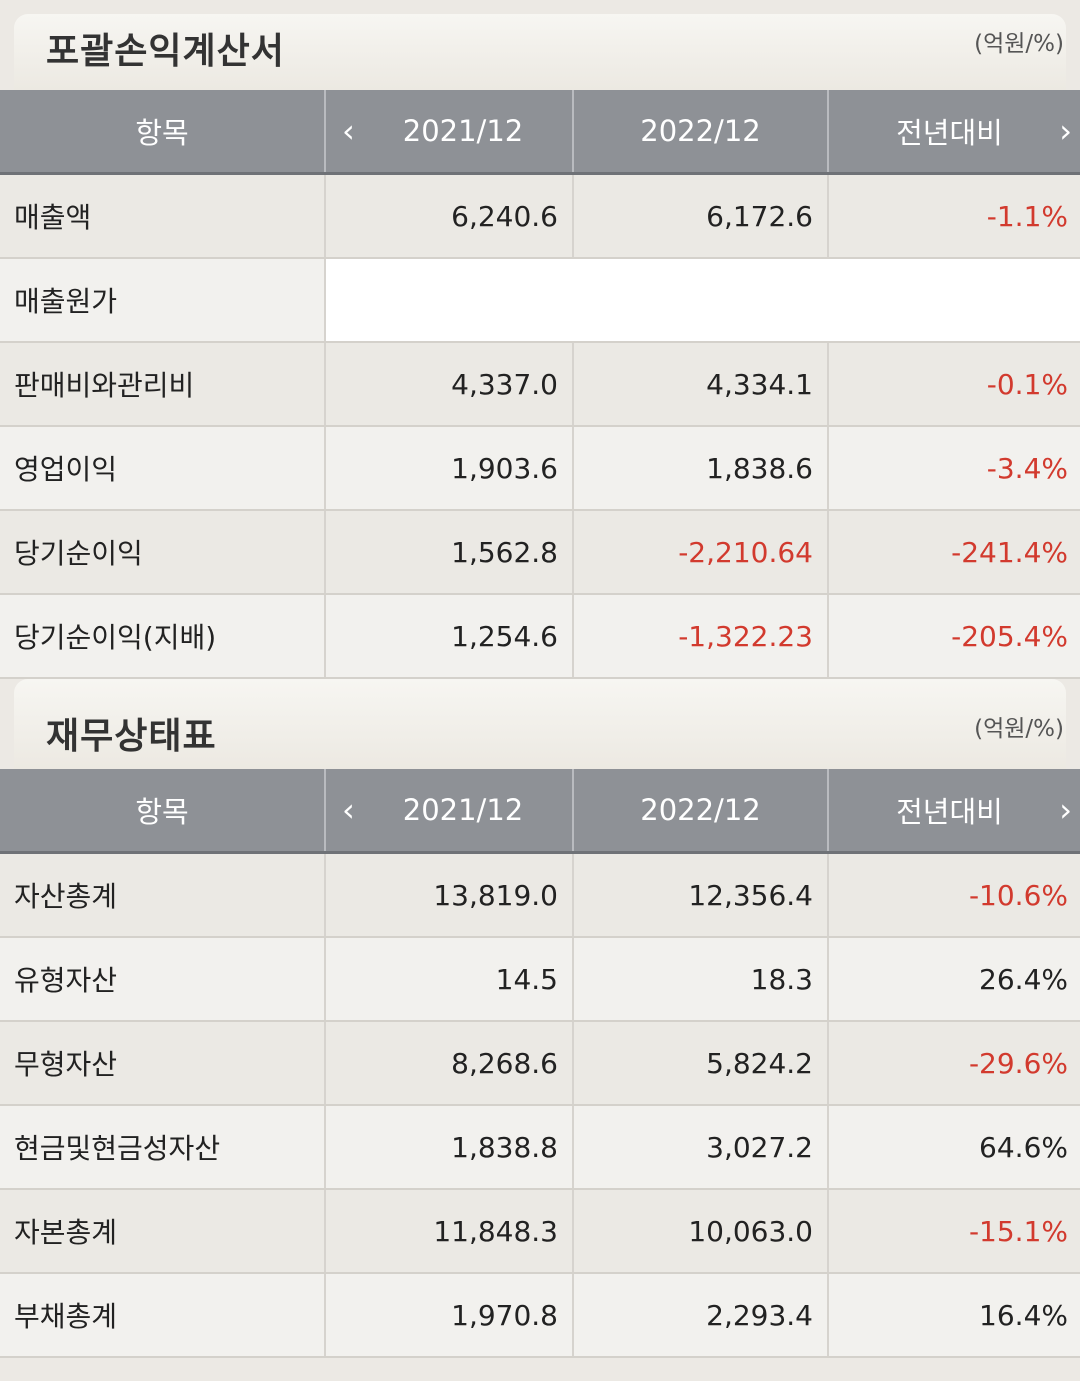 This screenshot has width=1080, height=1381. What do you see at coordinates (954, 216) in the screenshot?
I see `change-value: -1.1%` at bounding box center [954, 216].